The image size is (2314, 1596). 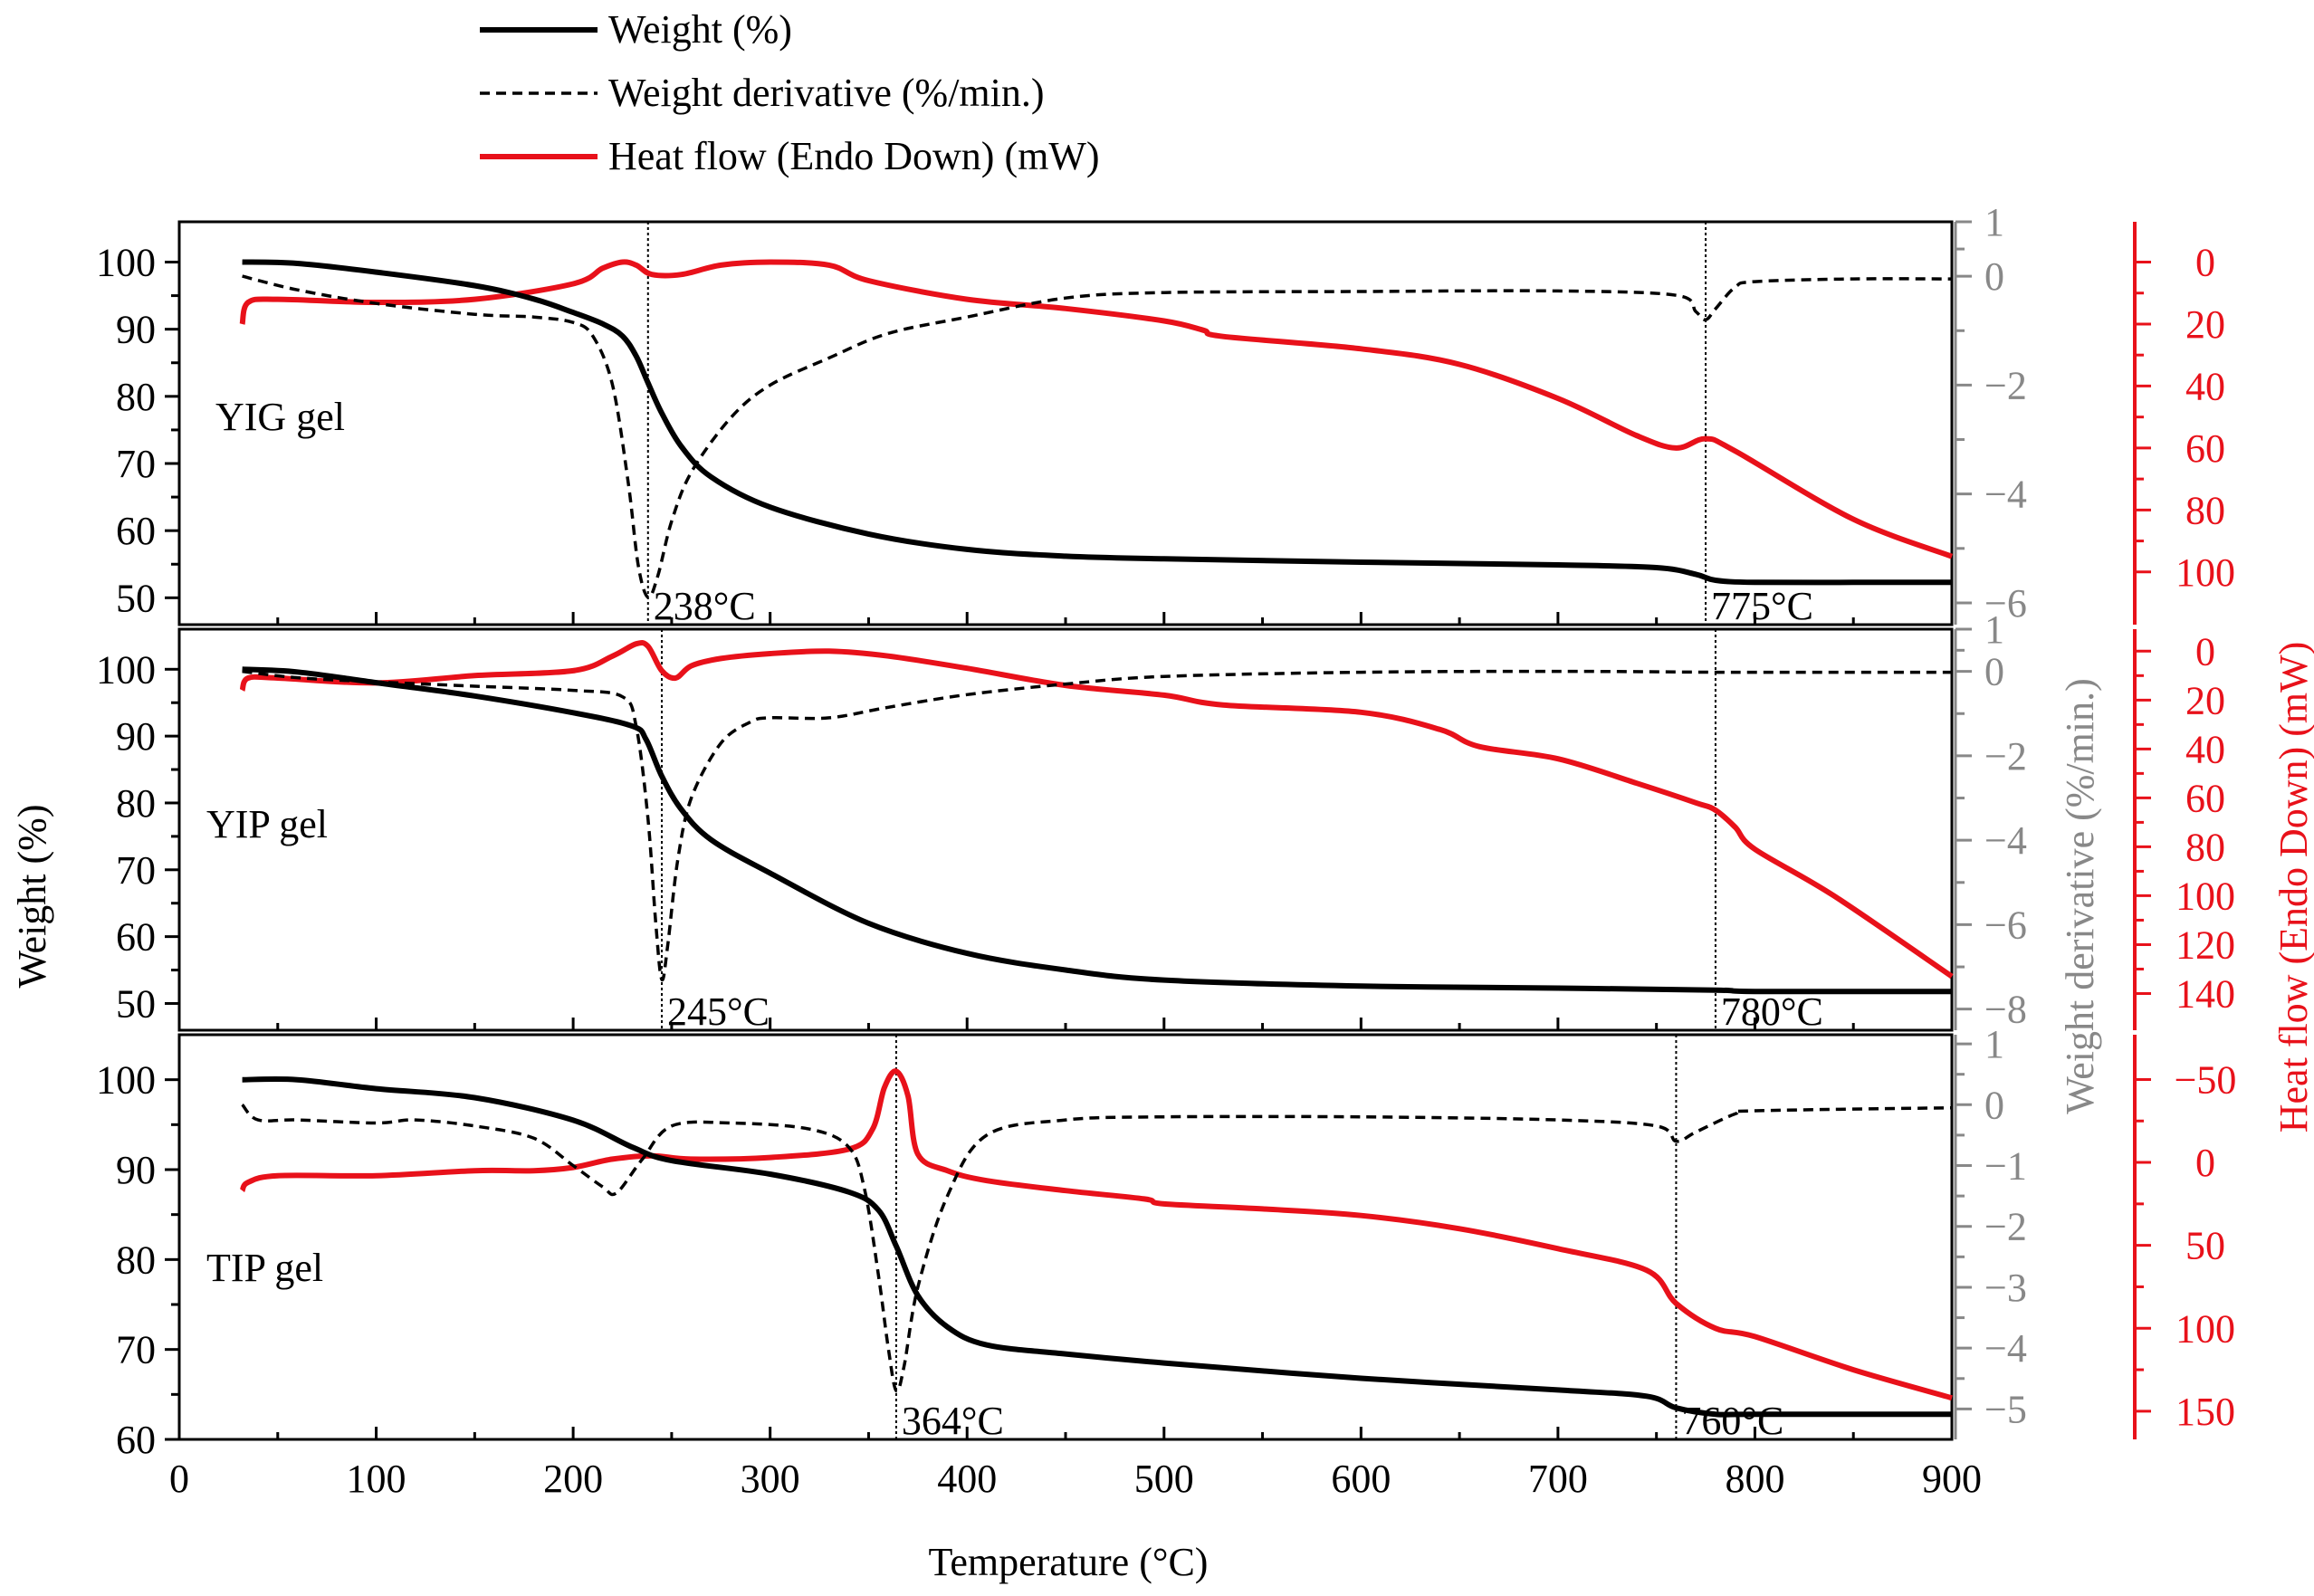 I want to click on x-tick-label: 700, so click(x=1558, y=1479).